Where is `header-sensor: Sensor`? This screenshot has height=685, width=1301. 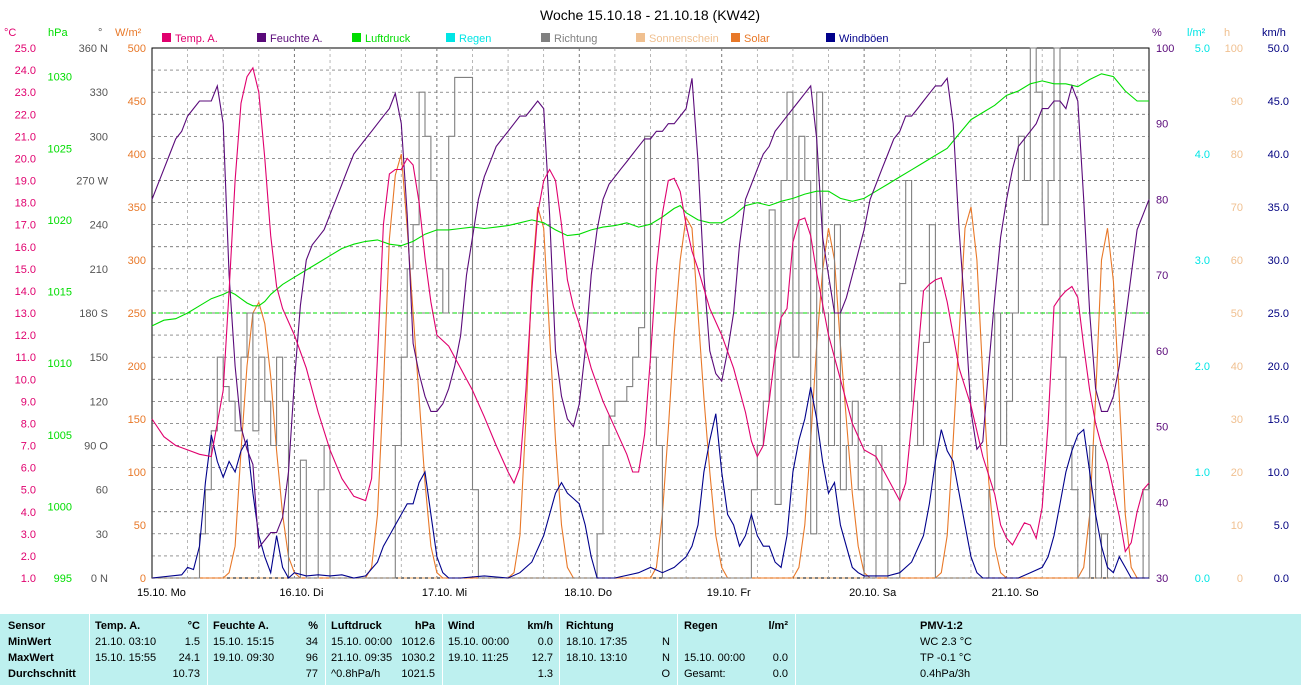 header-sensor: Sensor is located at coordinates (27, 626).